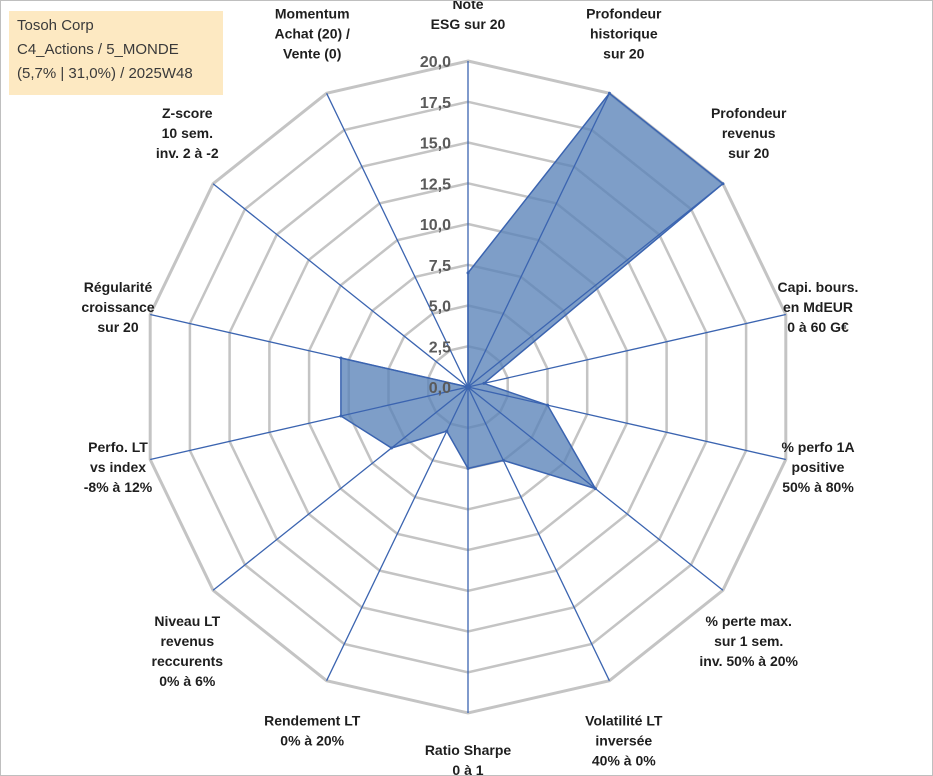 The image size is (933, 776). What do you see at coordinates (435, 225) in the screenshot?
I see `tick-label-4: 10,0` at bounding box center [435, 225].